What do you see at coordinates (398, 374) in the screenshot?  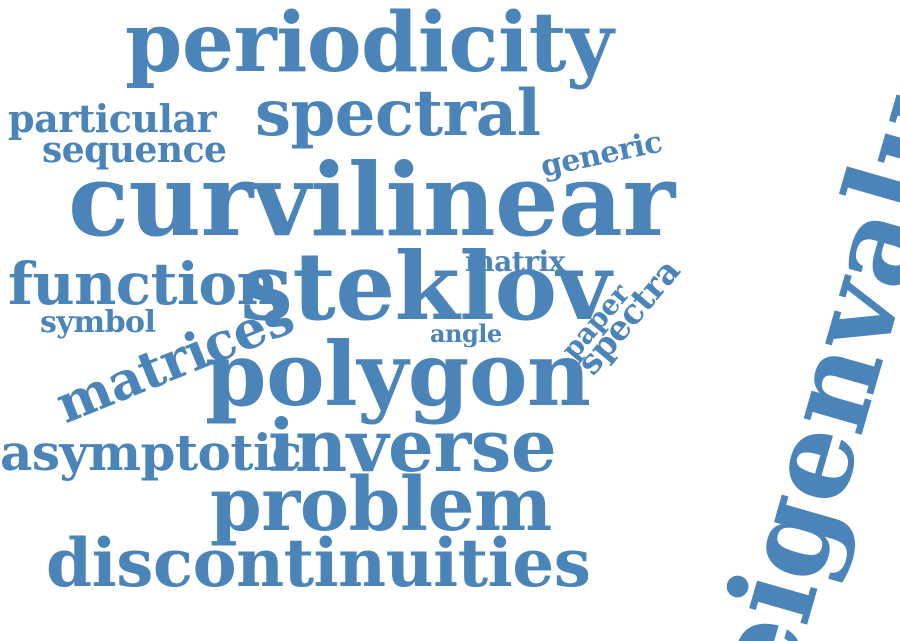 I see `word-polygon: polygon` at bounding box center [398, 374].